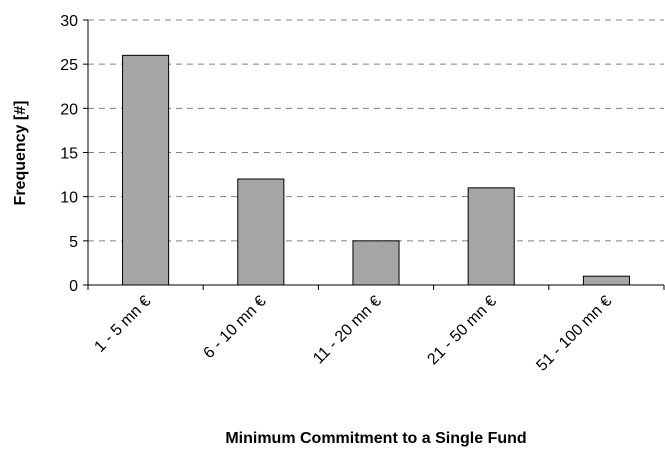 The image size is (665, 451). Describe the element at coordinates (122, 324) in the screenshot. I see `x-tick-label: 1 - 5 mn €` at that location.